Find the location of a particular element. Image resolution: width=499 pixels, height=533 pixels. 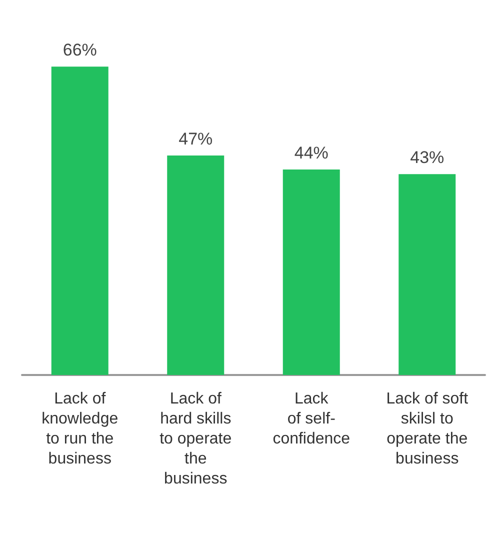

x-tick-label: Lack of soft skilsl to operate the business is located at coordinates (427, 429).